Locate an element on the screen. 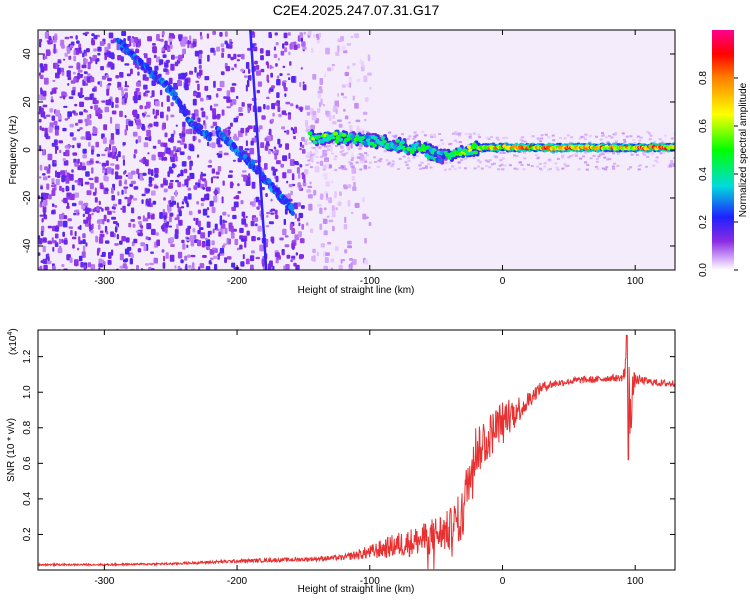 This screenshot has width=750, height=600. spectrogram-y-tick-label: -20 is located at coordinates (27, 197).